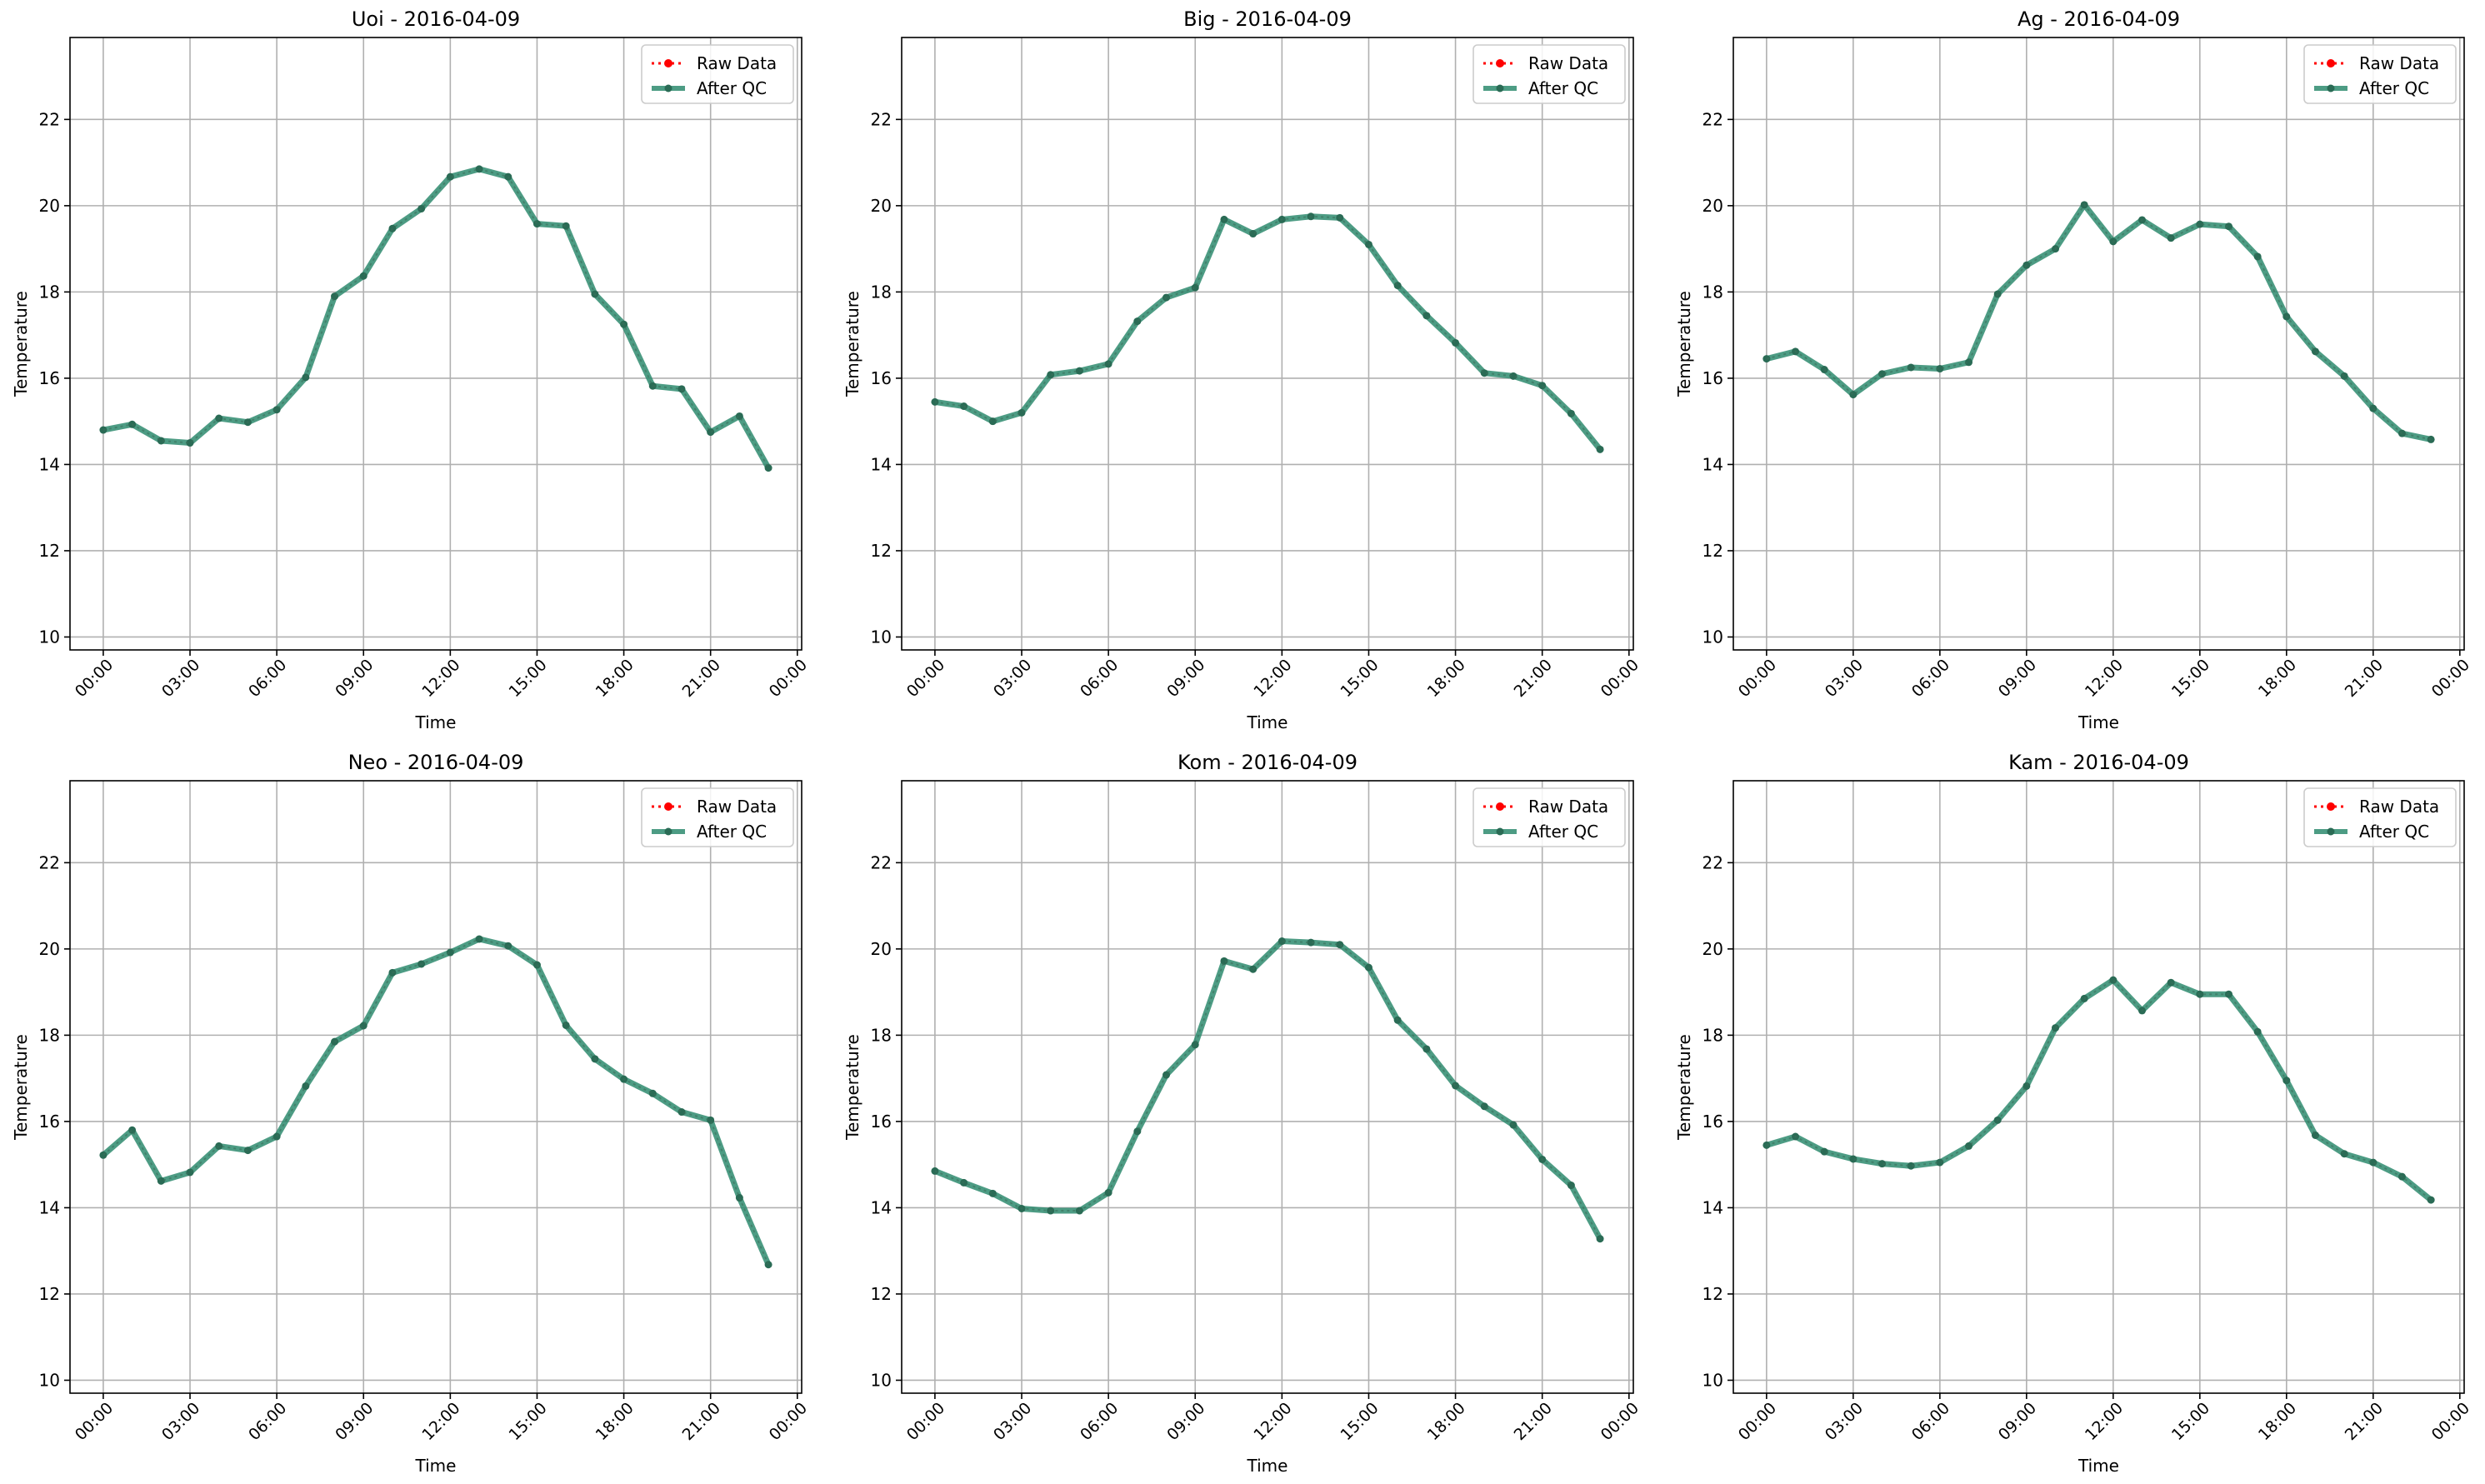  Describe the element at coordinates (737, 63) in the screenshot. I see `legend-raw-label: Raw Data` at that location.